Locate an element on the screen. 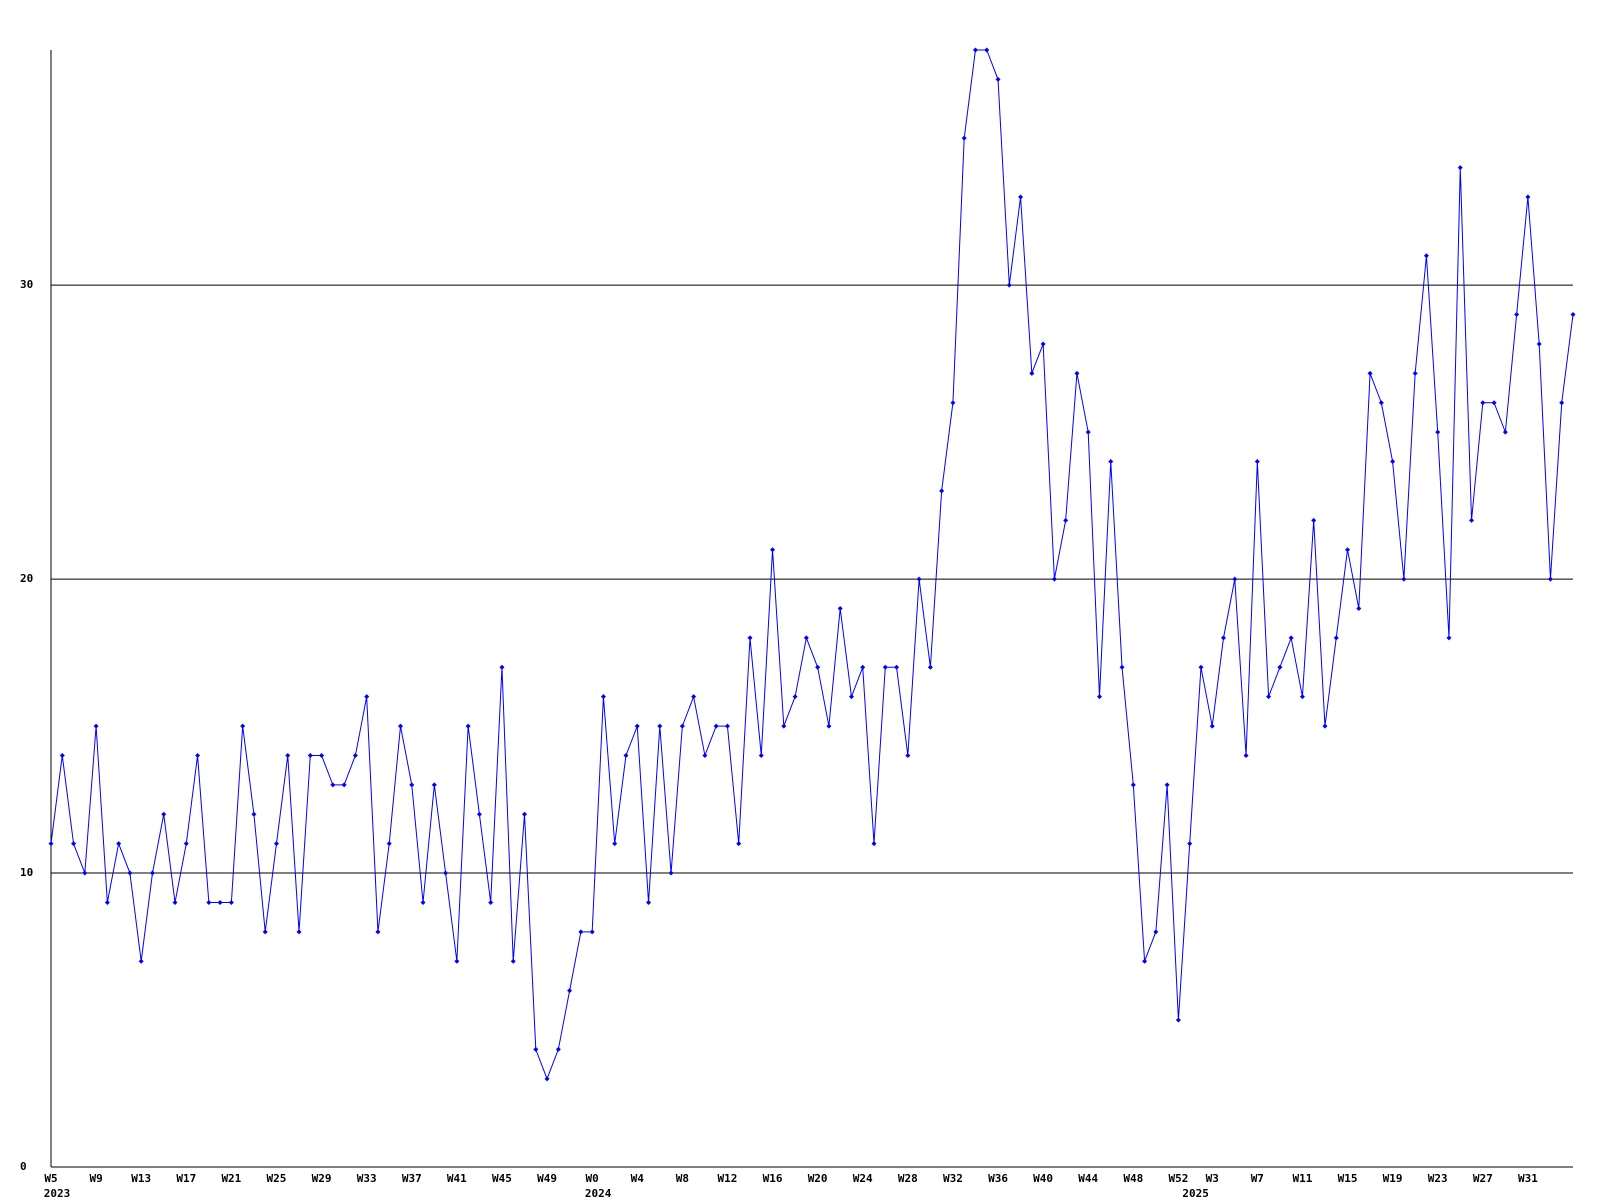  x-tick-label: W19 is located at coordinates (1393, 1178).